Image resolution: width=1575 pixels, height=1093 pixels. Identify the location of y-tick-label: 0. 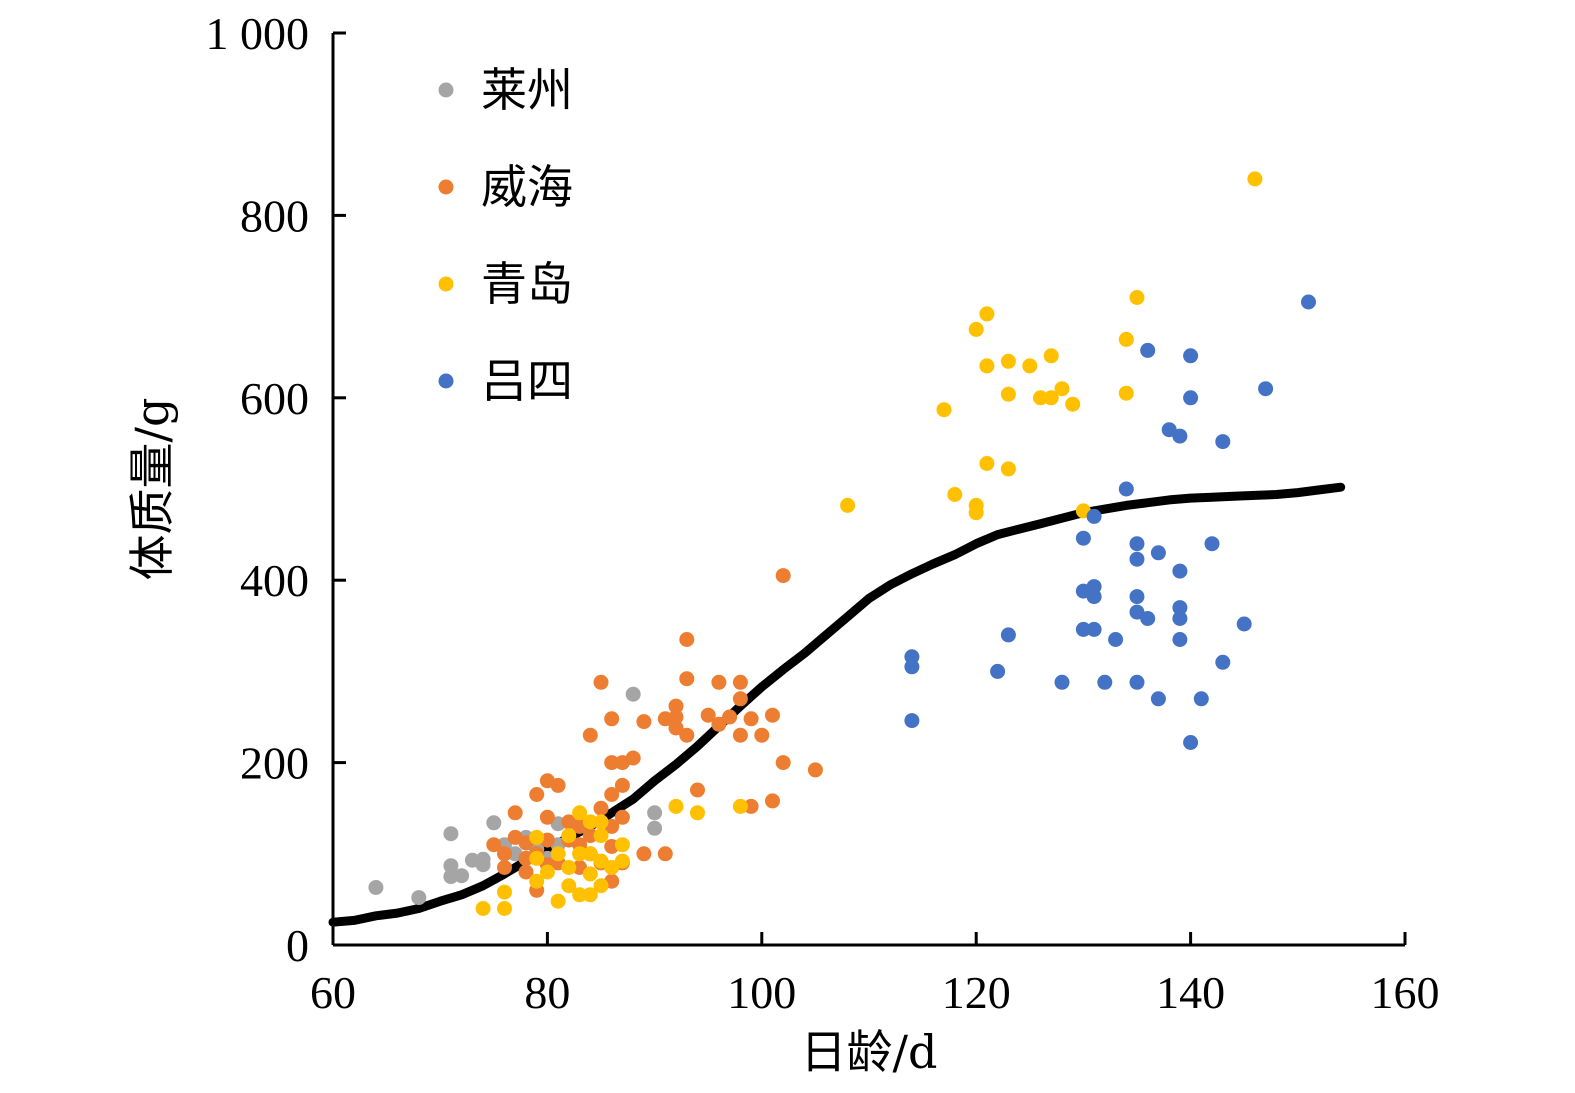
(297, 945).